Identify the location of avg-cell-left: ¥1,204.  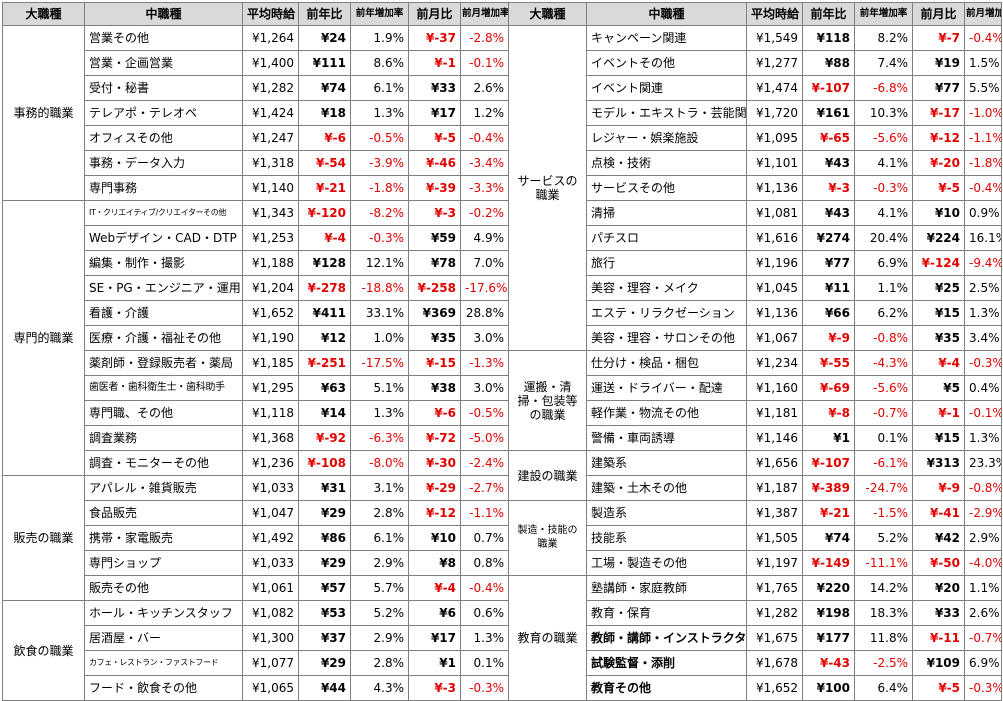
(270, 288).